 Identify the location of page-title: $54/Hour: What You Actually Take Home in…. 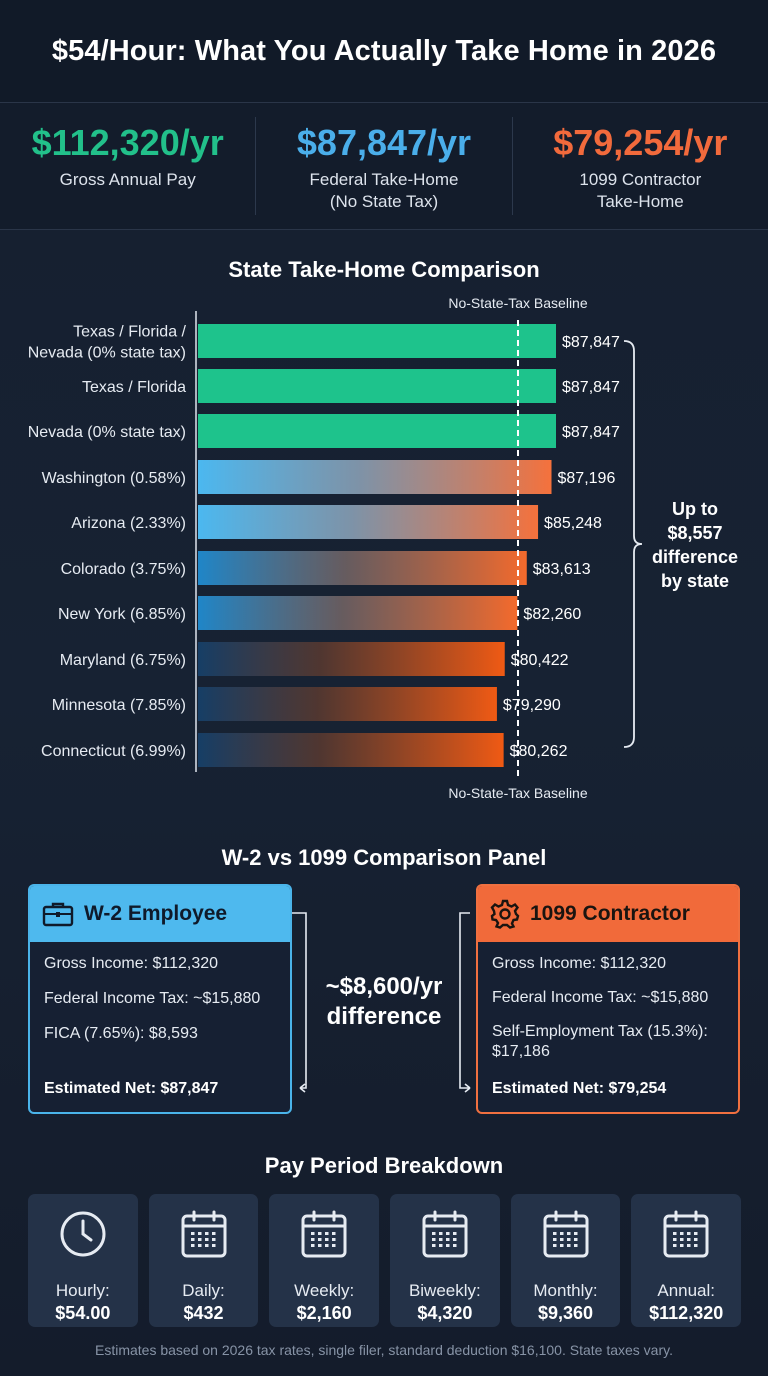
(384, 50).